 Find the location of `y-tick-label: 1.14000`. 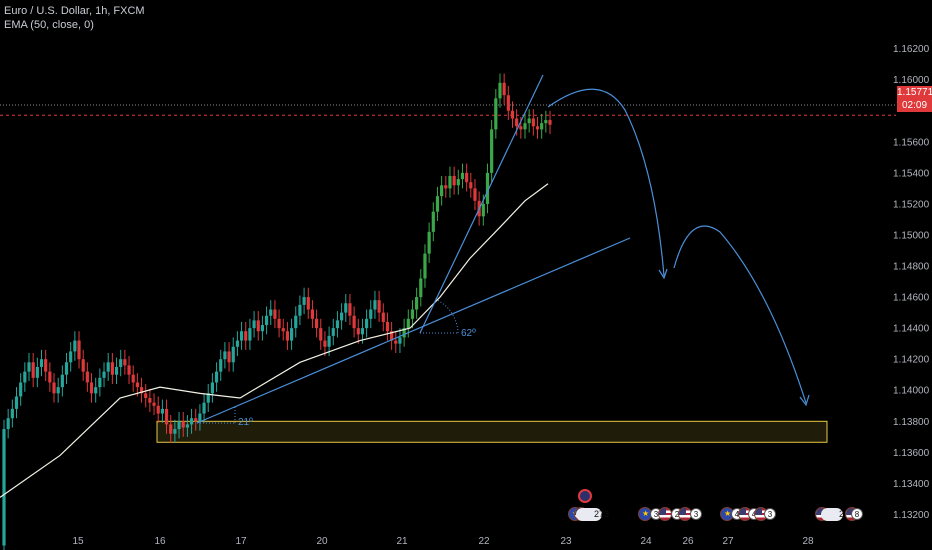

y-tick-label: 1.14000 is located at coordinates (911, 391).